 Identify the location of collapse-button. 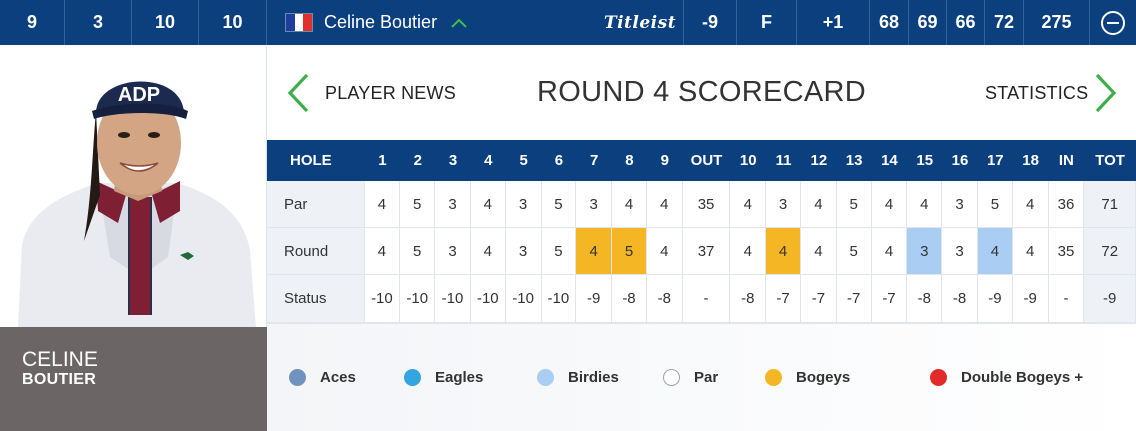
(1113, 22).